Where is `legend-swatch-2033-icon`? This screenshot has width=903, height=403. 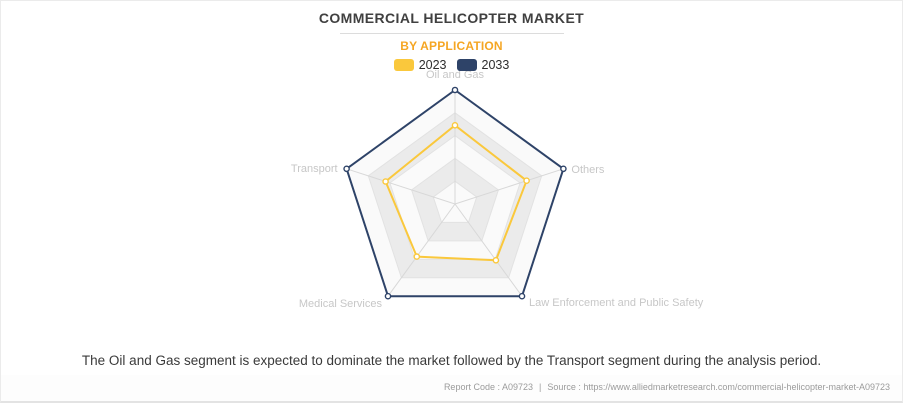 legend-swatch-2033-icon is located at coordinates (466, 65).